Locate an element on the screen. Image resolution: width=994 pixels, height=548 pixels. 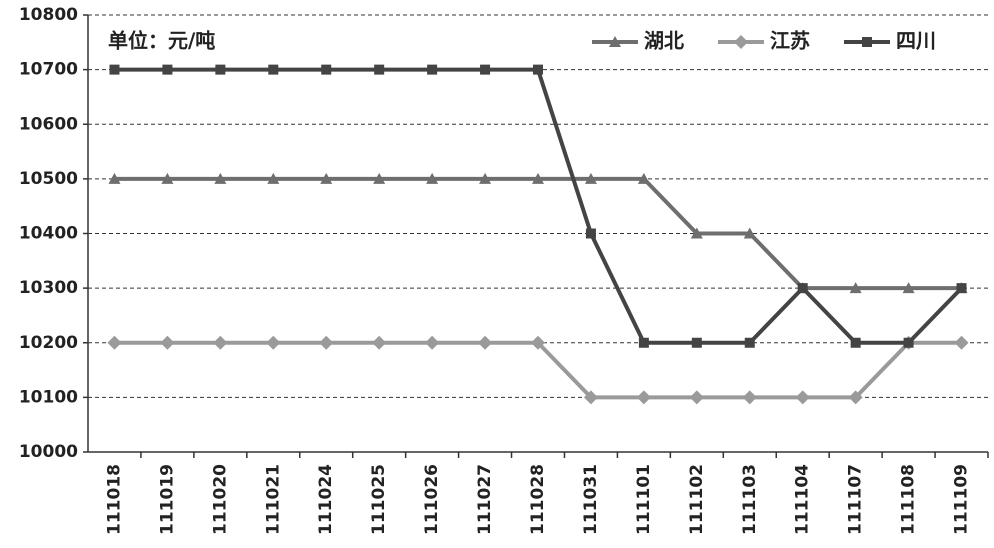
x-tick-label: 111024 is located at coordinates (326, 499).